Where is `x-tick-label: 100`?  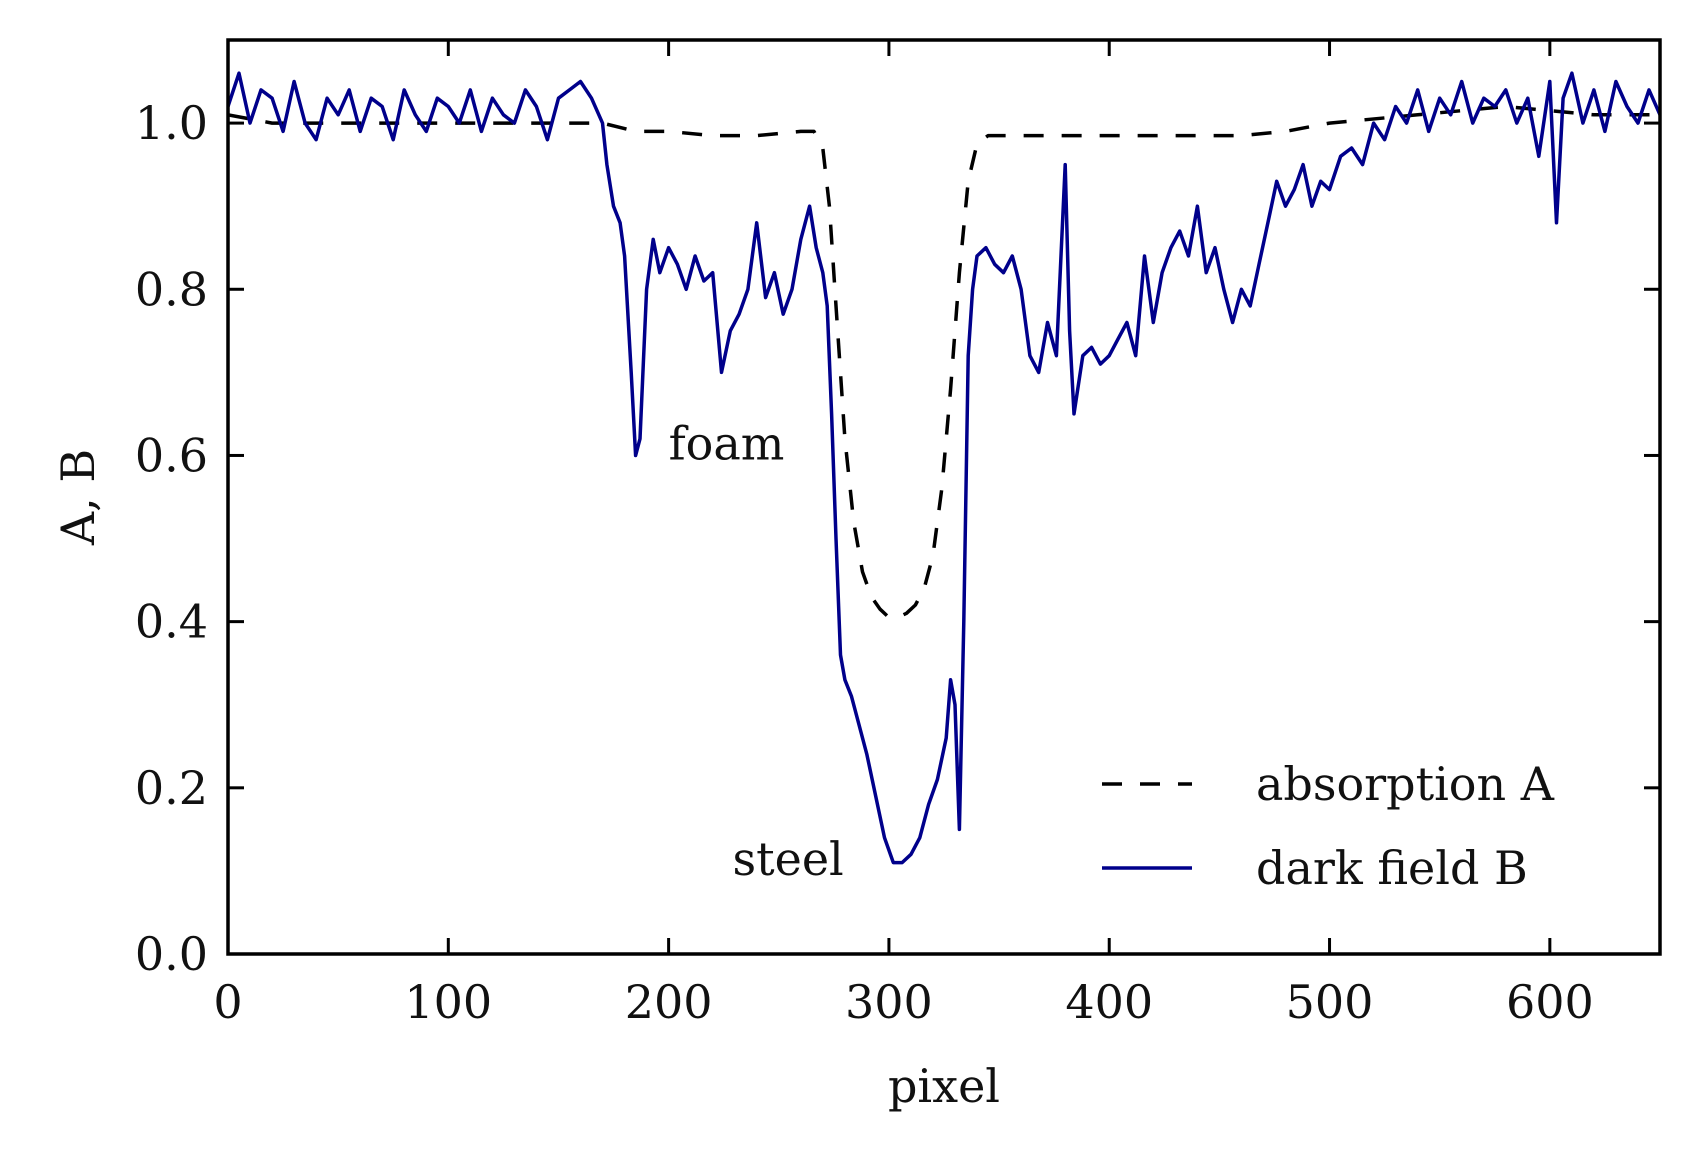 x-tick-label: 100 is located at coordinates (448, 1002).